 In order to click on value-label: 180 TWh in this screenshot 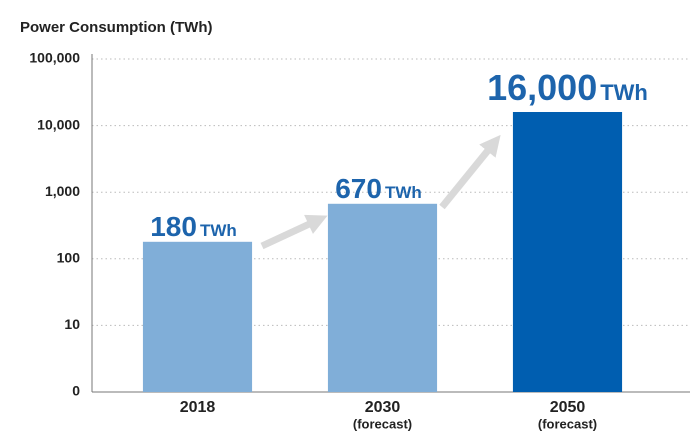, I will do `click(193, 226)`.